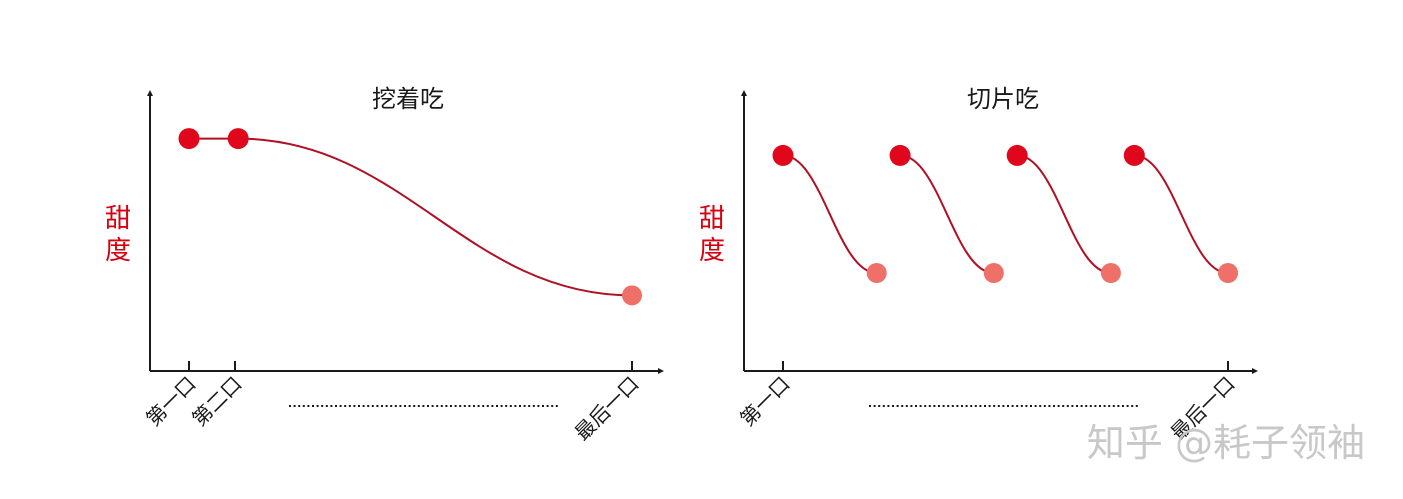 This screenshot has width=1403, height=499. Describe the element at coordinates (607, 409) in the screenshot. I see `x-tick-label: 最后一口` at that location.